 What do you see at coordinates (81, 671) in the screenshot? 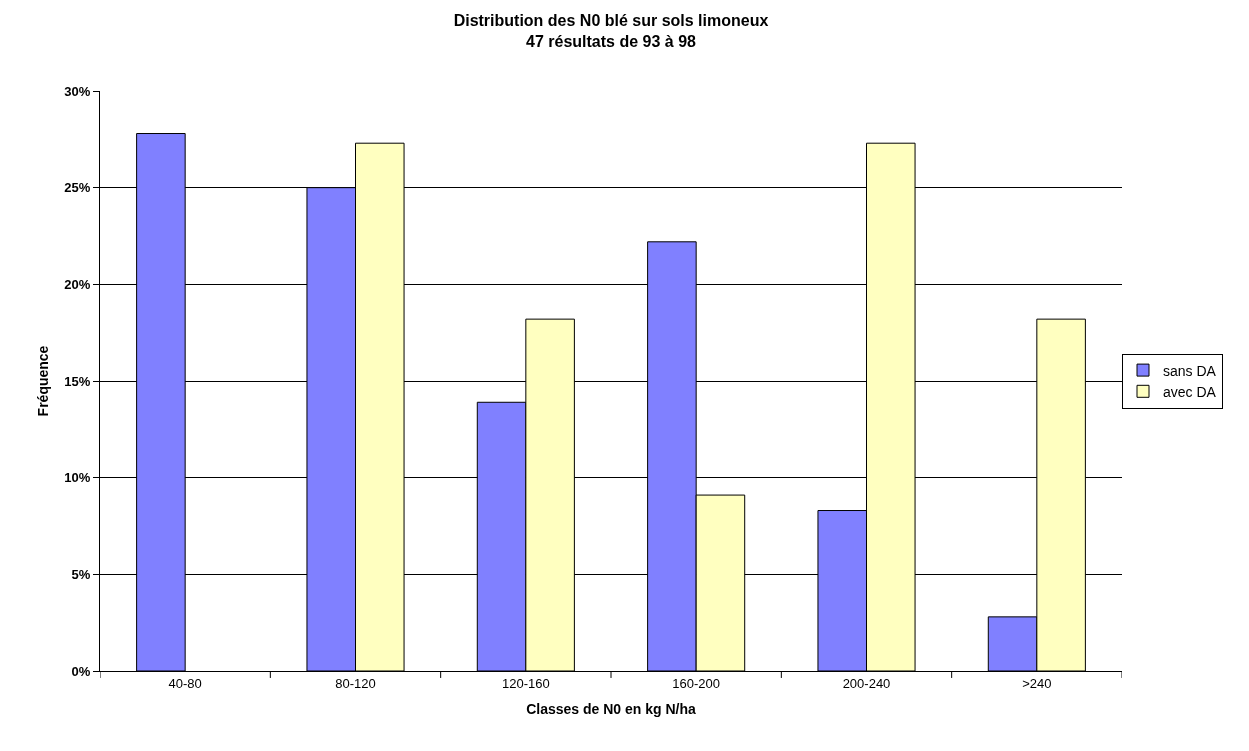
I see `y-tick-label: 0%` at bounding box center [81, 671].